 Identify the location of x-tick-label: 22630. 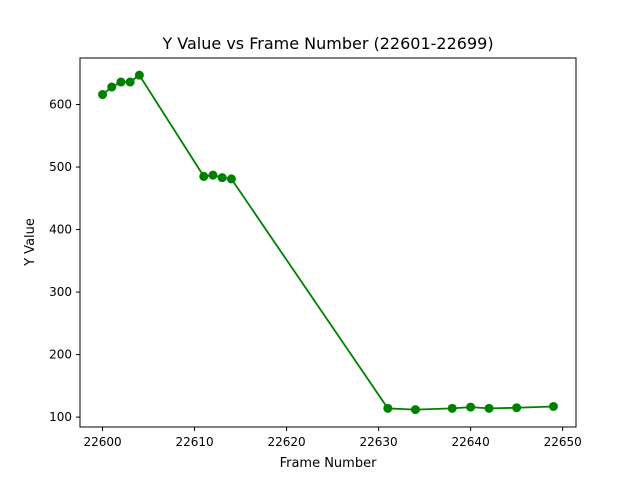
(379, 442).